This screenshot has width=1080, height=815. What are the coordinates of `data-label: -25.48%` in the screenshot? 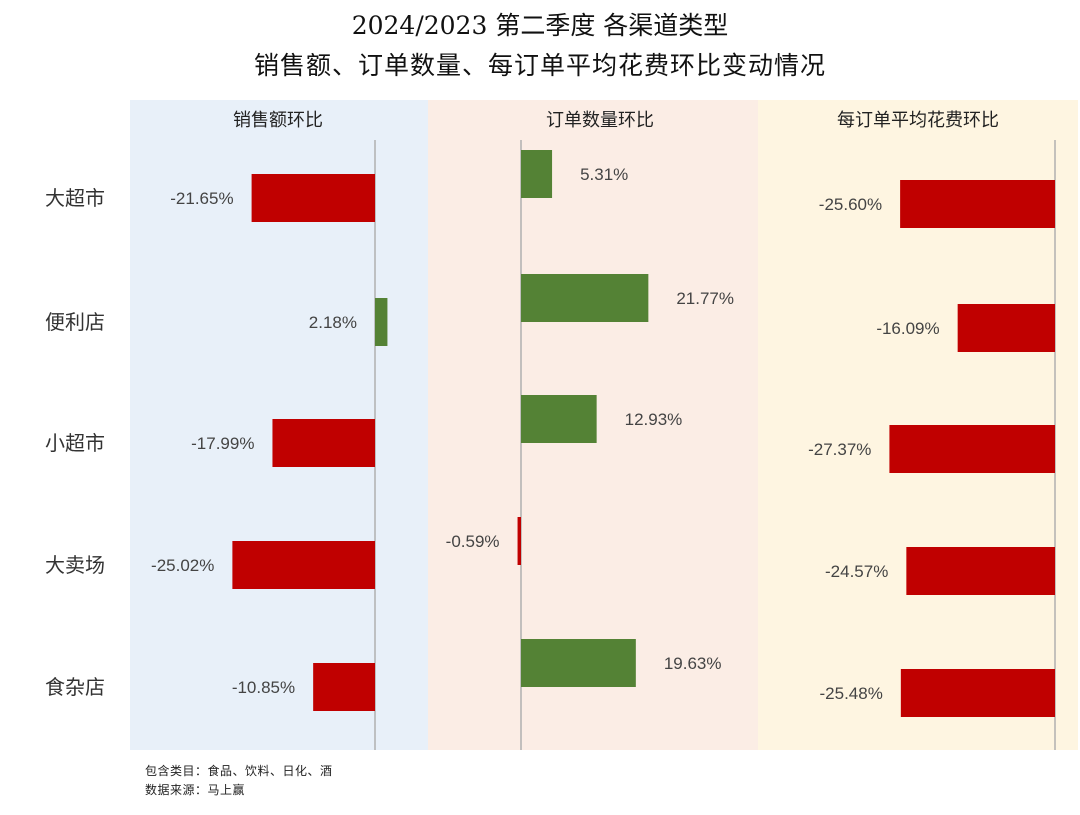 It's located at (851, 693).